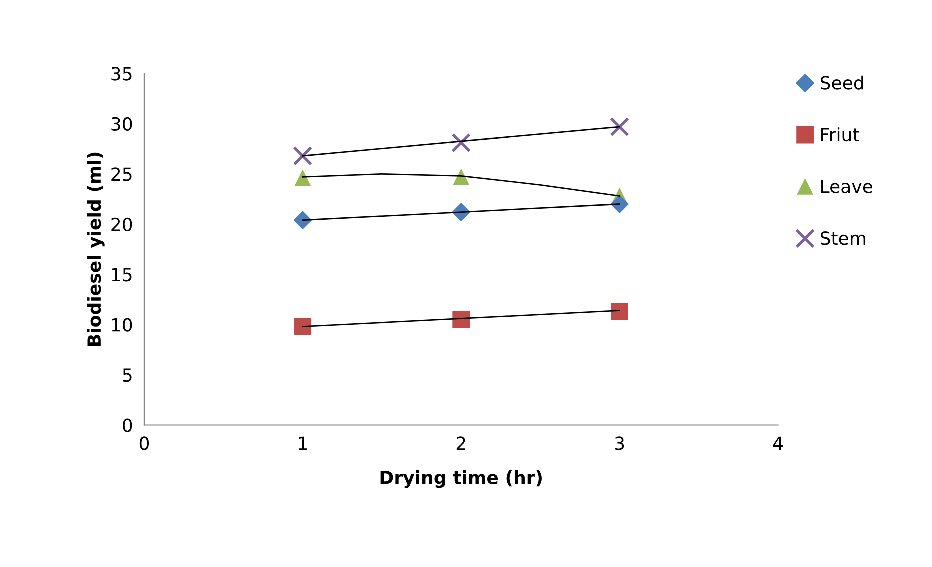 The image size is (932, 567). Describe the element at coordinates (122, 225) in the screenshot. I see `y-tick-label: 20` at that location.